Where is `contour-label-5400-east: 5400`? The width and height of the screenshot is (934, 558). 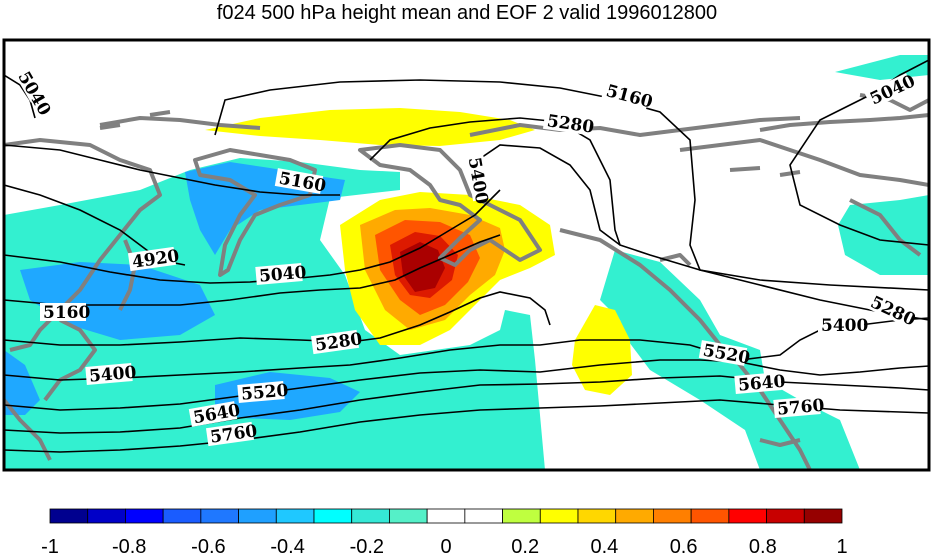 contour-label-5400-east: 5400 is located at coordinates (844, 326).